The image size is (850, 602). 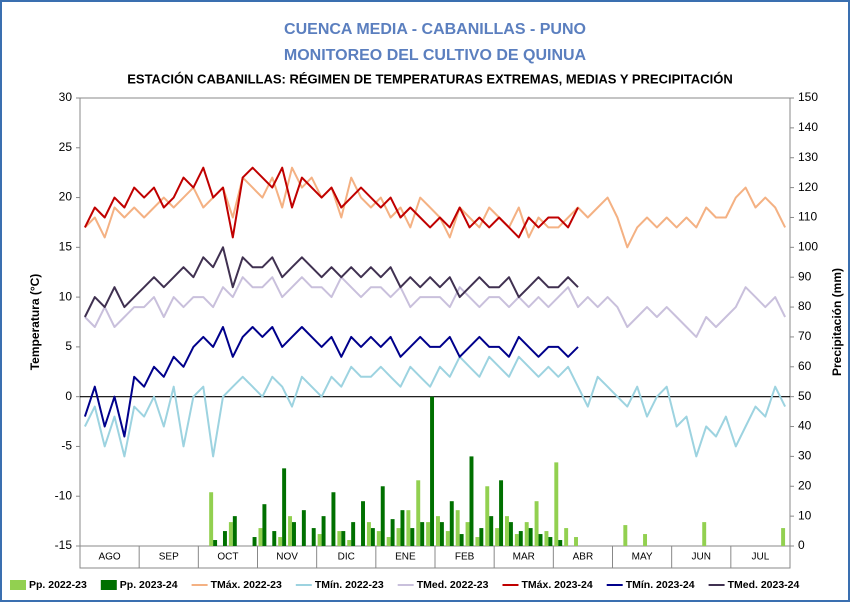 What do you see at coordinates (808, 157) in the screenshot?
I see `y2-tick-label: 130` at bounding box center [808, 157].